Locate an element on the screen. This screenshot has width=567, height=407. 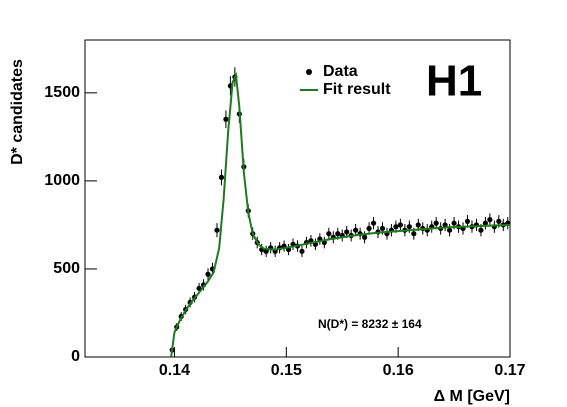
y-tick-label: 0 is located at coordinates (75, 356).